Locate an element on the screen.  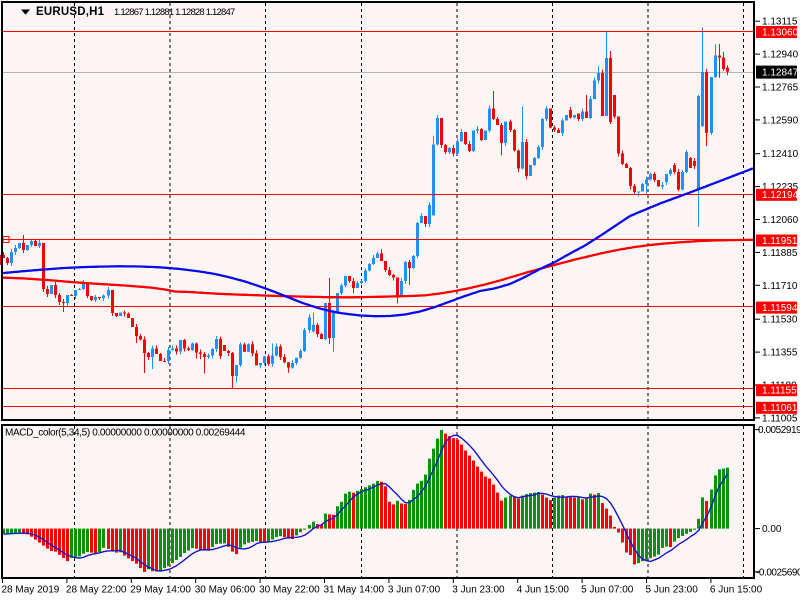
svg-text: 1.12940 is located at coordinates (780, 55).